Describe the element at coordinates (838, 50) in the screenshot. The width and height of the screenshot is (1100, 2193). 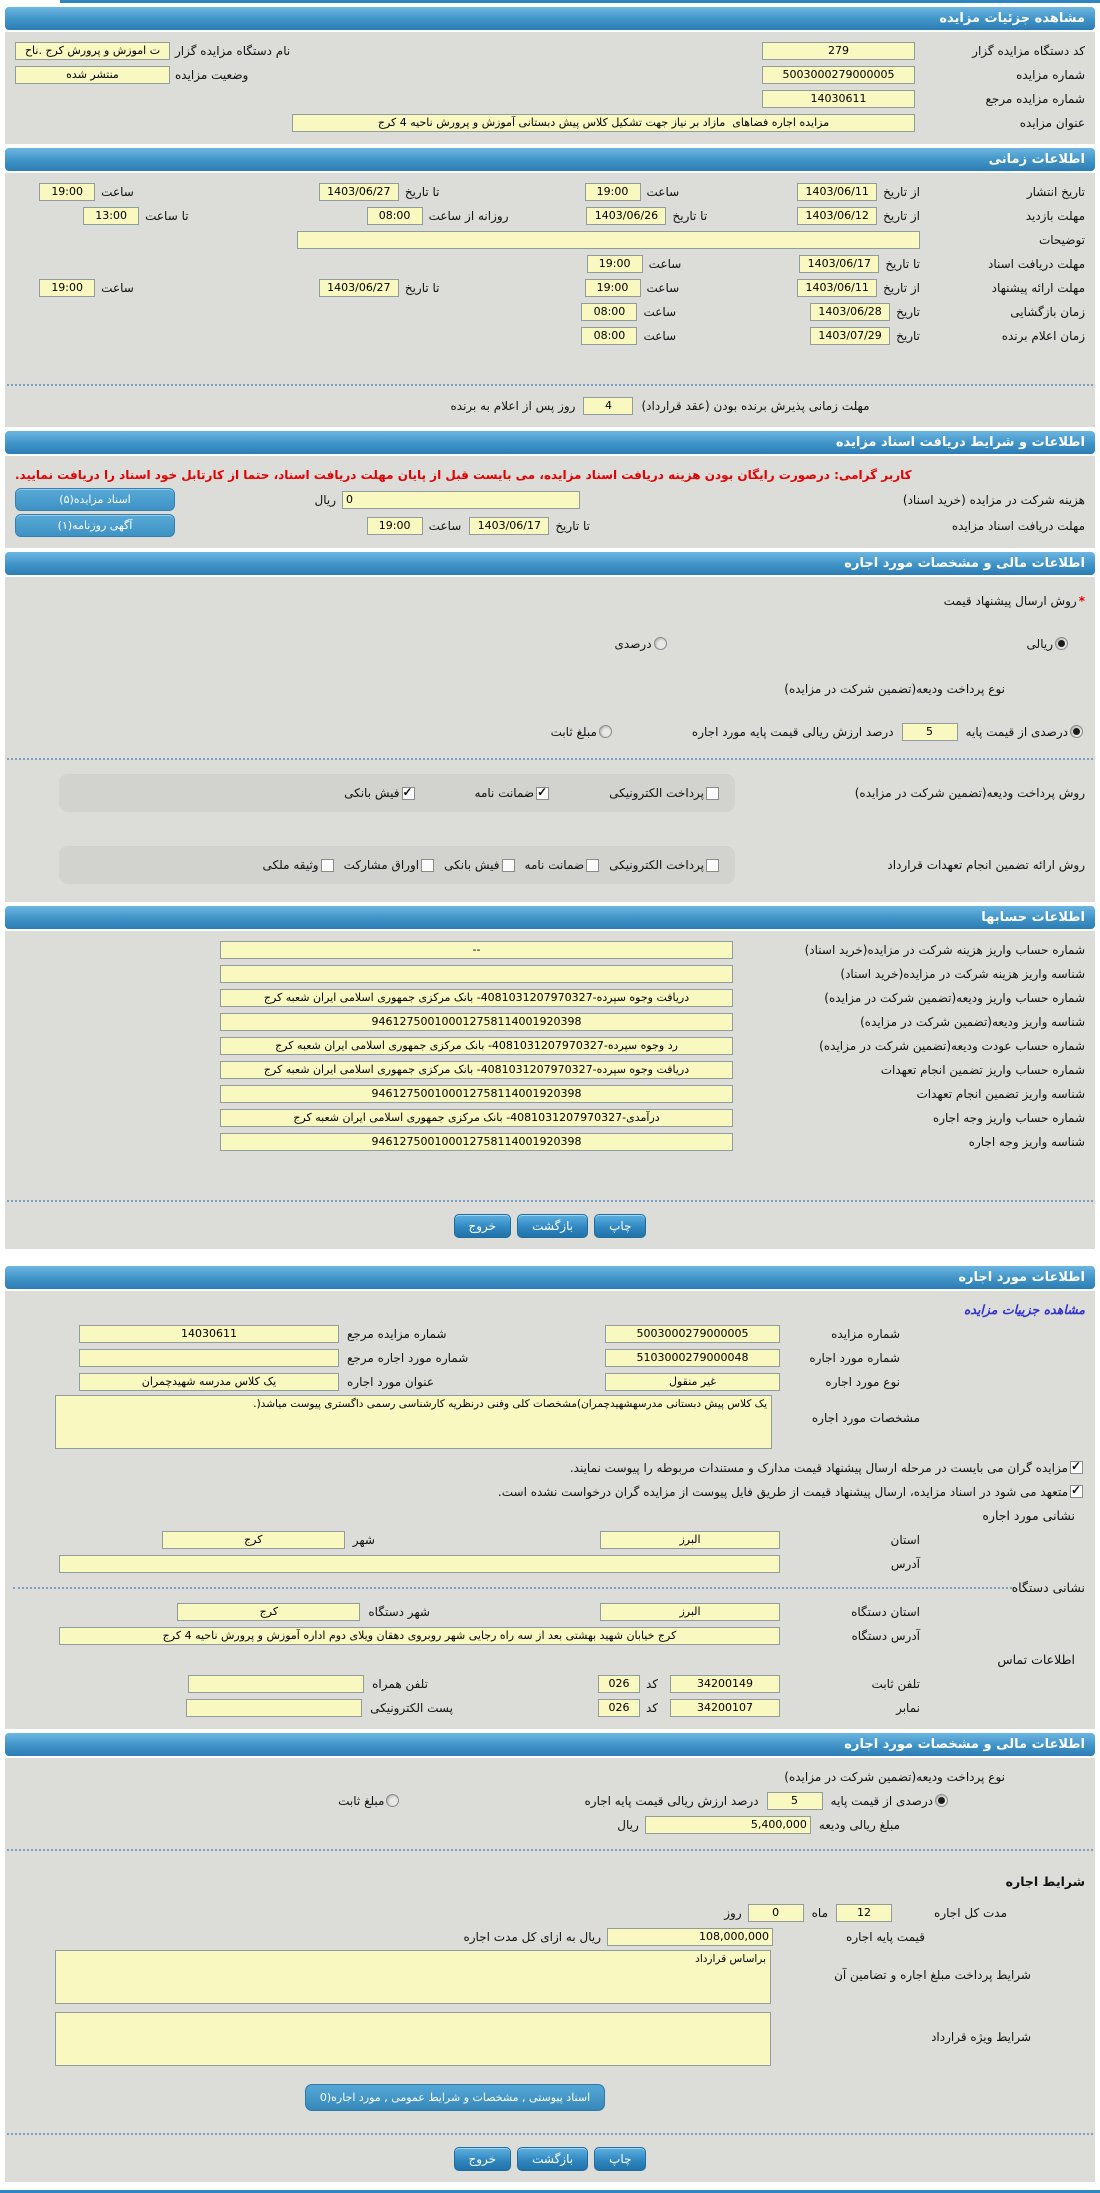
I see `agency-code-input` at that location.